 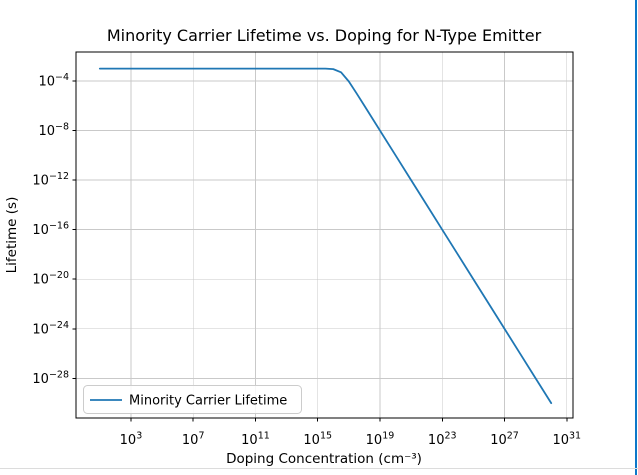 I want to click on y-tick-label: 10⁻²⁴, so click(x=50, y=329).